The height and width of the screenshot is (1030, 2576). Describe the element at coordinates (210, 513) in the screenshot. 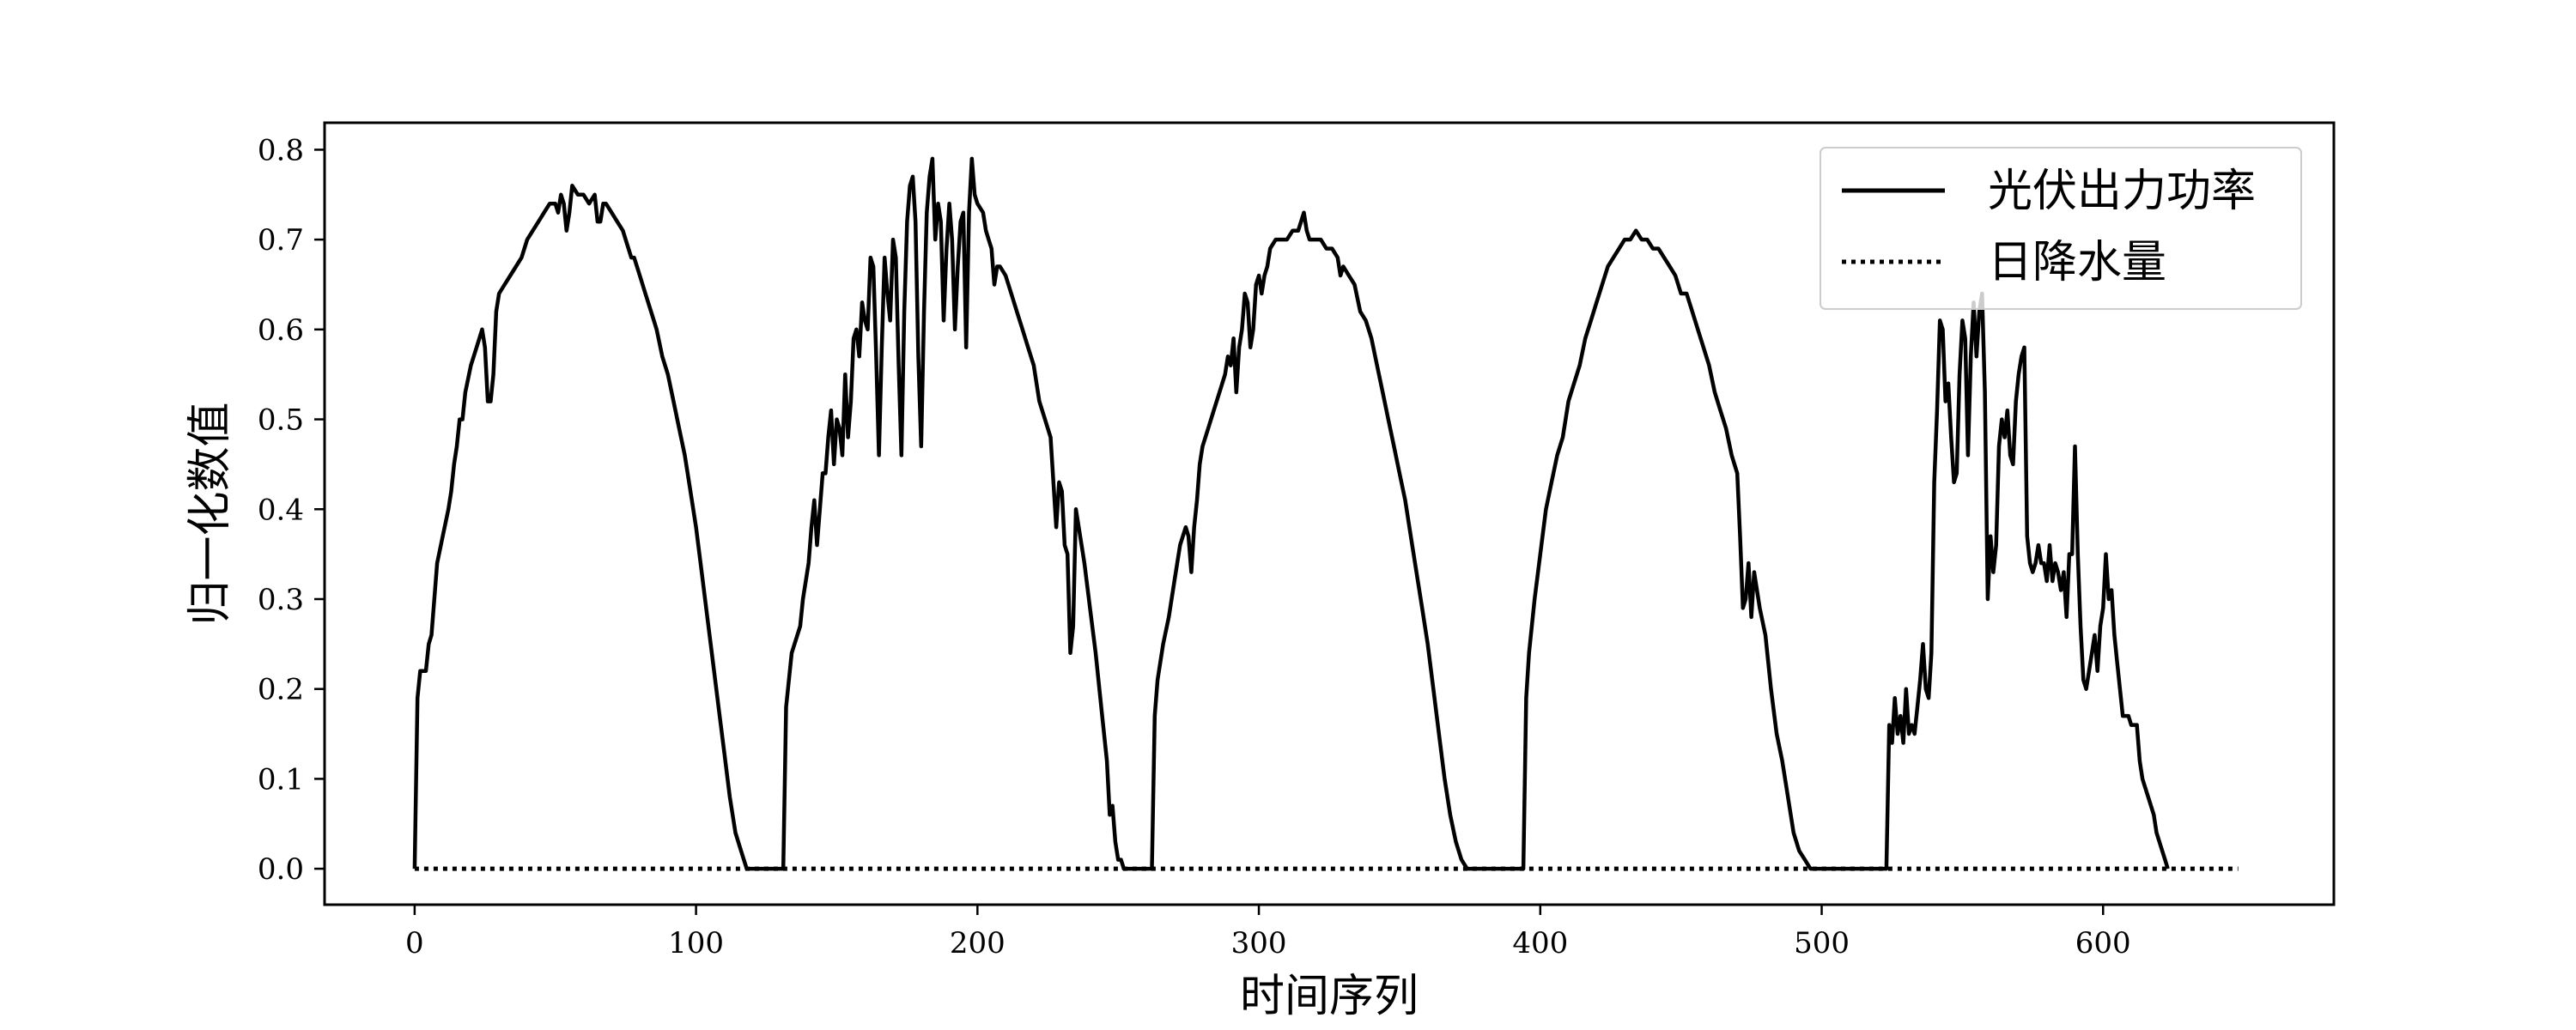

I see `y-axis-title: 归一化数值` at that location.